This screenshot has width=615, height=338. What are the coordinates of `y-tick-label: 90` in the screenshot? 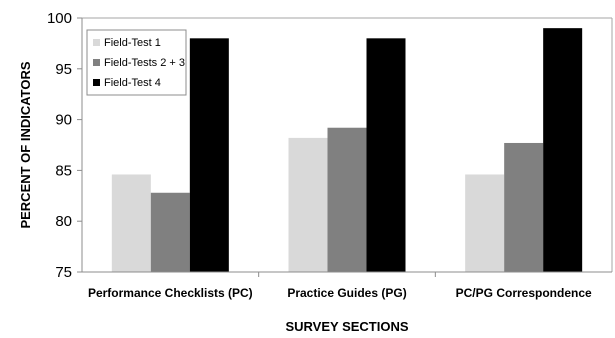 It's located at (63, 120).